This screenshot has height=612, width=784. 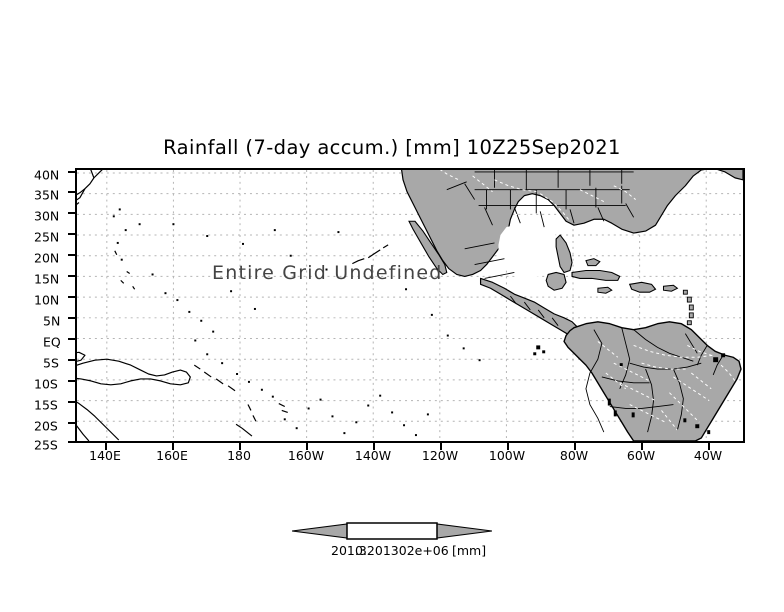 I want to click on y-tick-label-25s: 25S, so click(x=46, y=445).